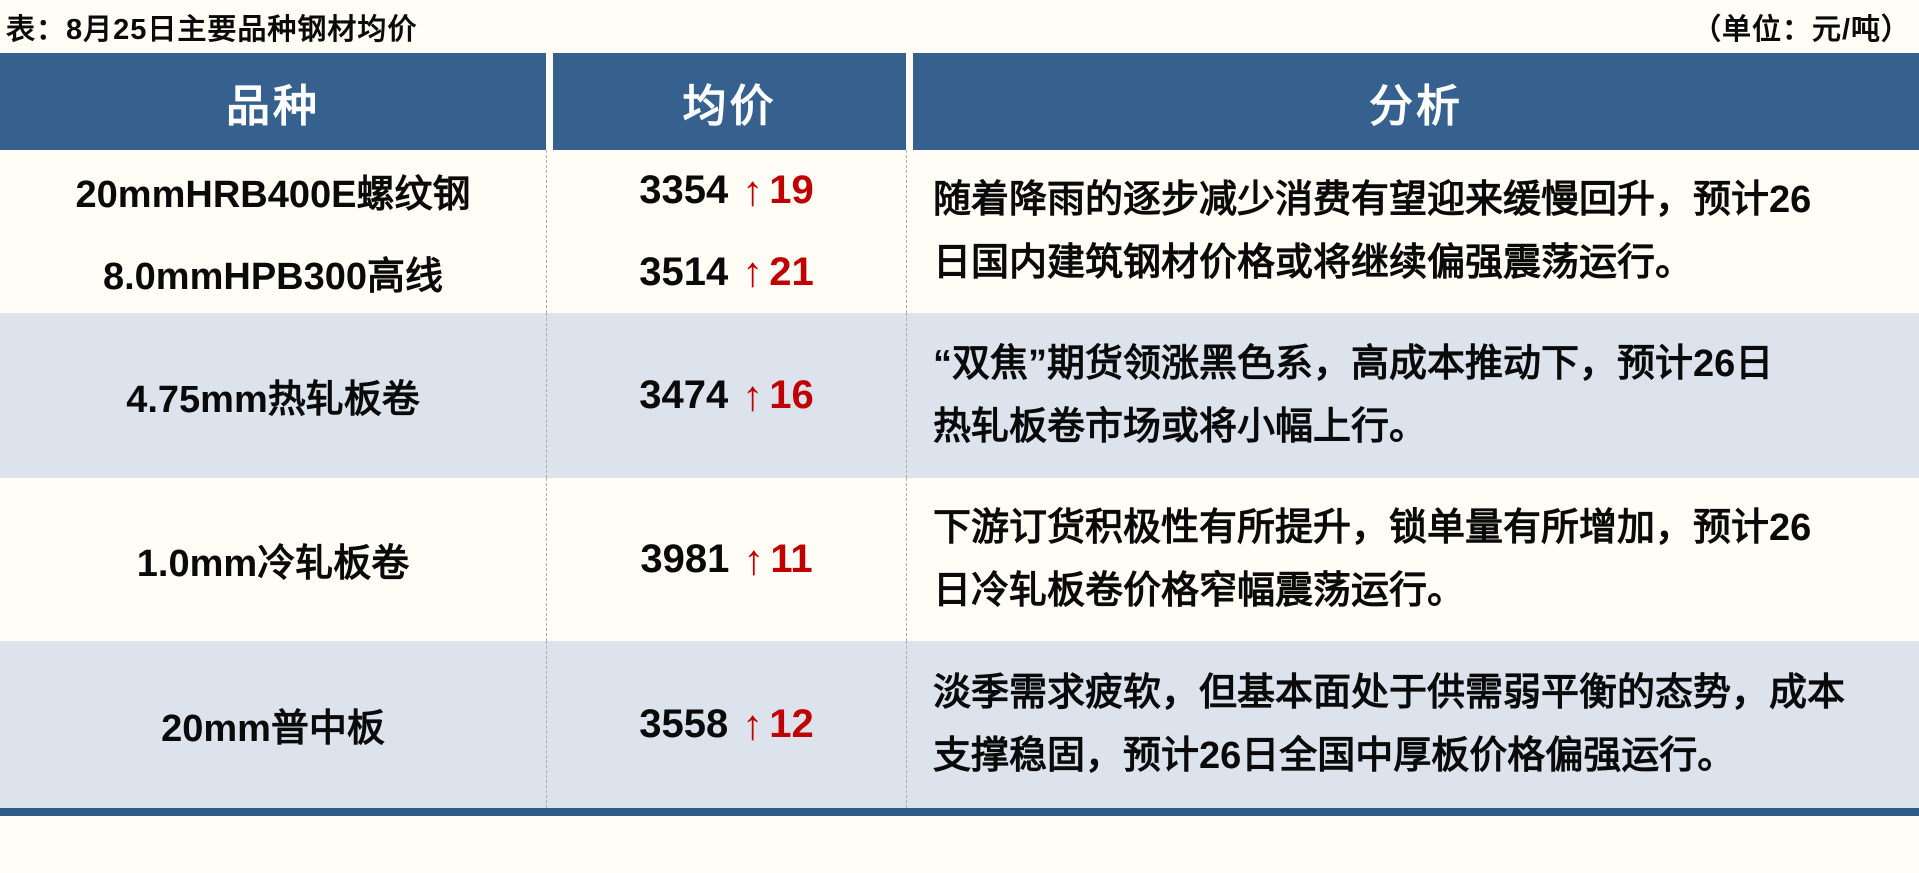  Describe the element at coordinates (684, 724) in the screenshot. I see `price-value: 3558` at that location.